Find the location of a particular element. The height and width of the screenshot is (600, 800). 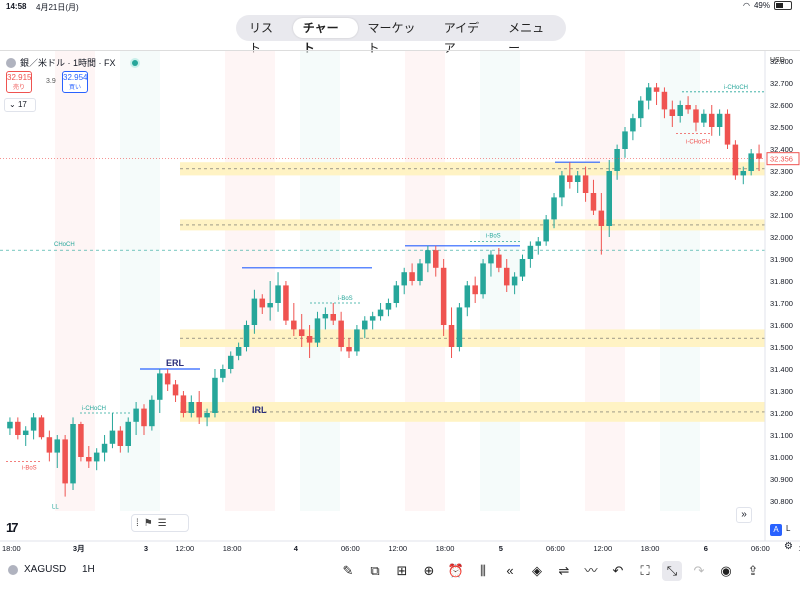

price-tick: 31.500 is located at coordinates (781, 347).